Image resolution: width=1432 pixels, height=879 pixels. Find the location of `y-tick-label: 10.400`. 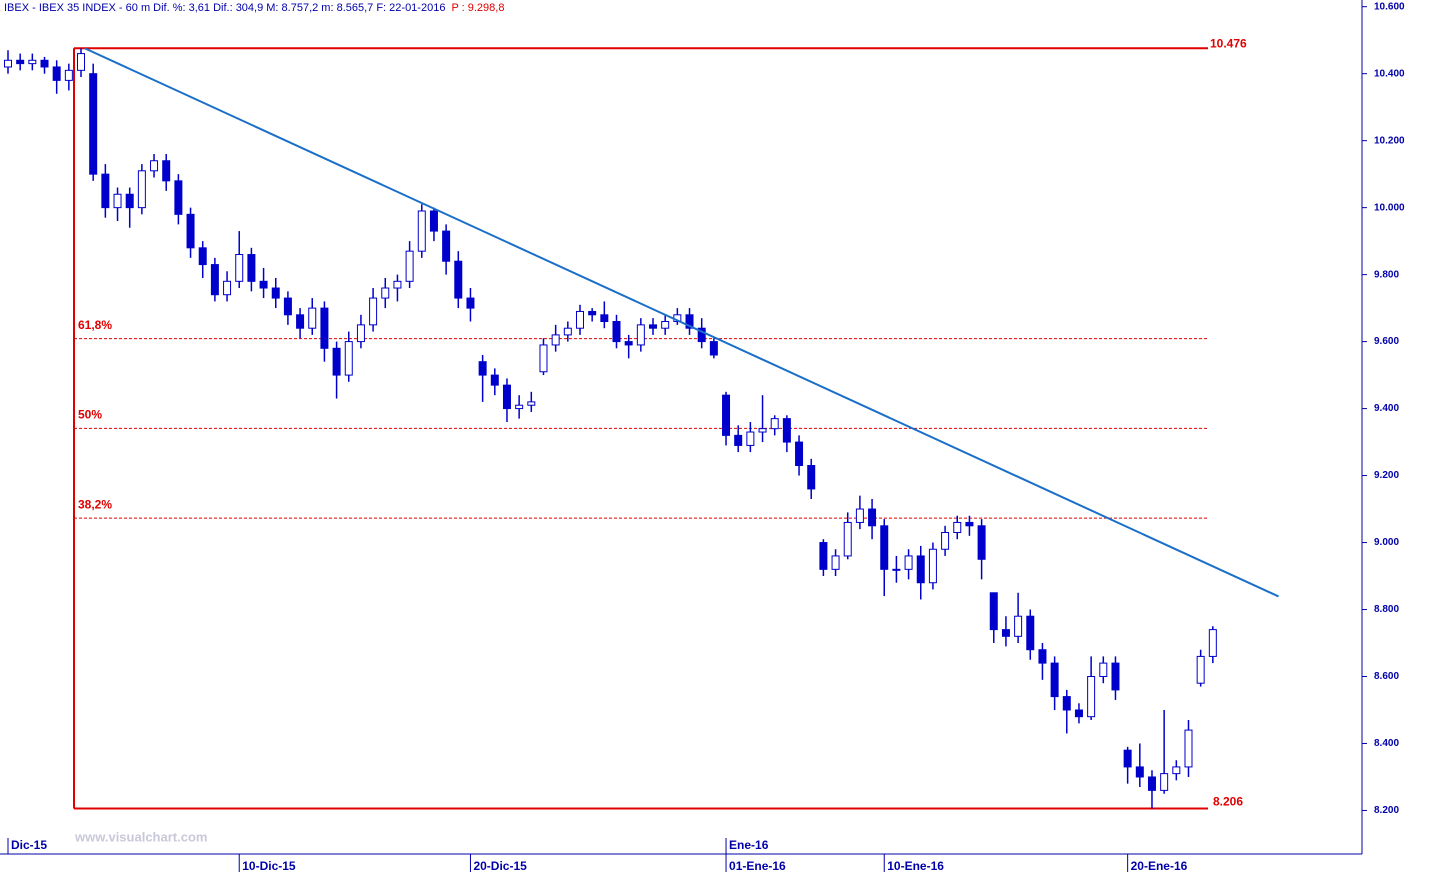

y-tick-label: 10.400 is located at coordinates (1389, 73).